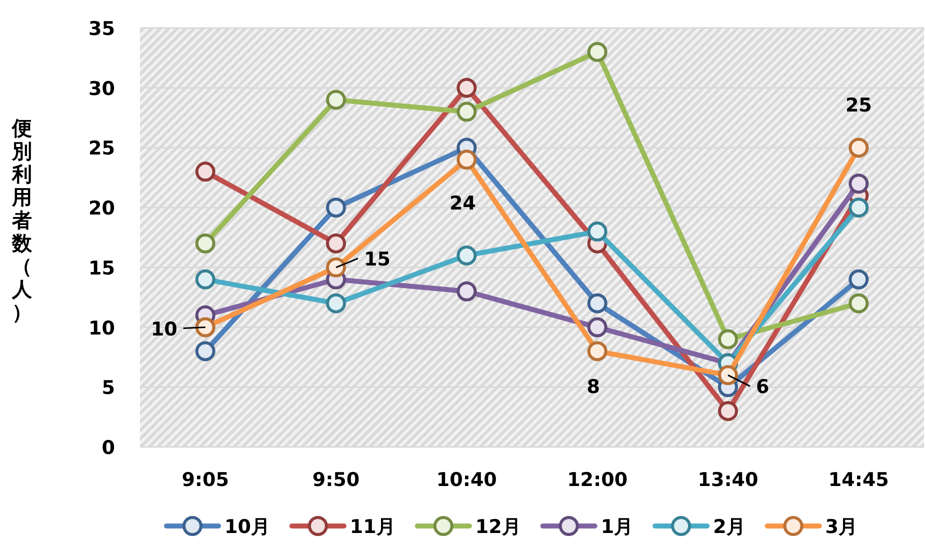  Describe the element at coordinates (101, 209) in the screenshot. I see `y-tick-label: 20` at that location.